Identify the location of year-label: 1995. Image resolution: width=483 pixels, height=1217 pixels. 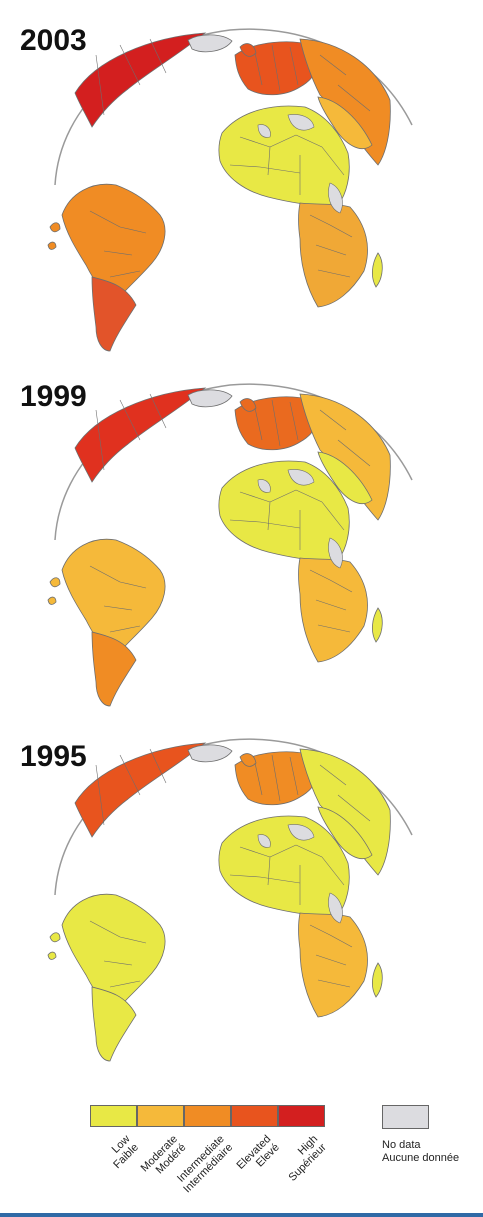
(53, 756).